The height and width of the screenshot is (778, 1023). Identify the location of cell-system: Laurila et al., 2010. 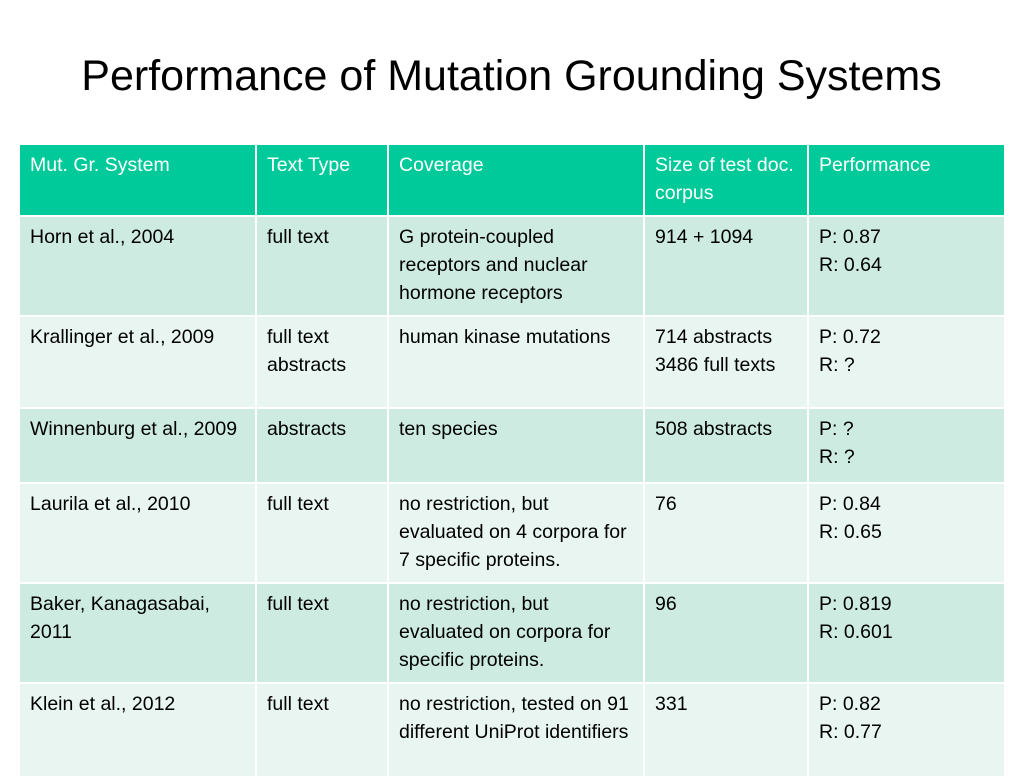
(137, 533).